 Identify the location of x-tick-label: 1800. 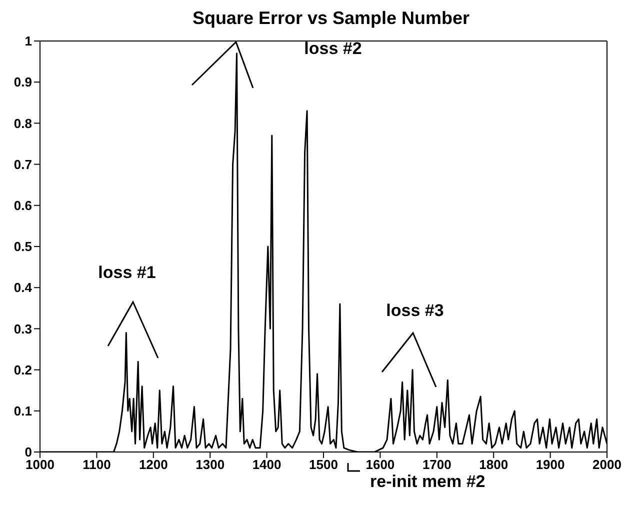
(493, 464).